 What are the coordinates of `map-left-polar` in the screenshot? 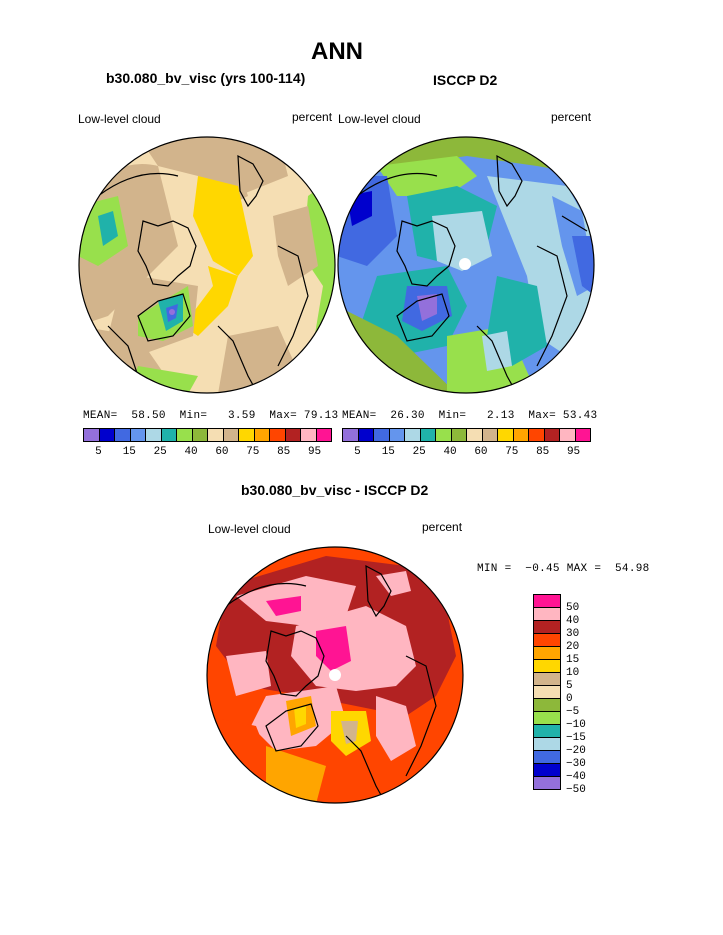 It's located at (207, 265).